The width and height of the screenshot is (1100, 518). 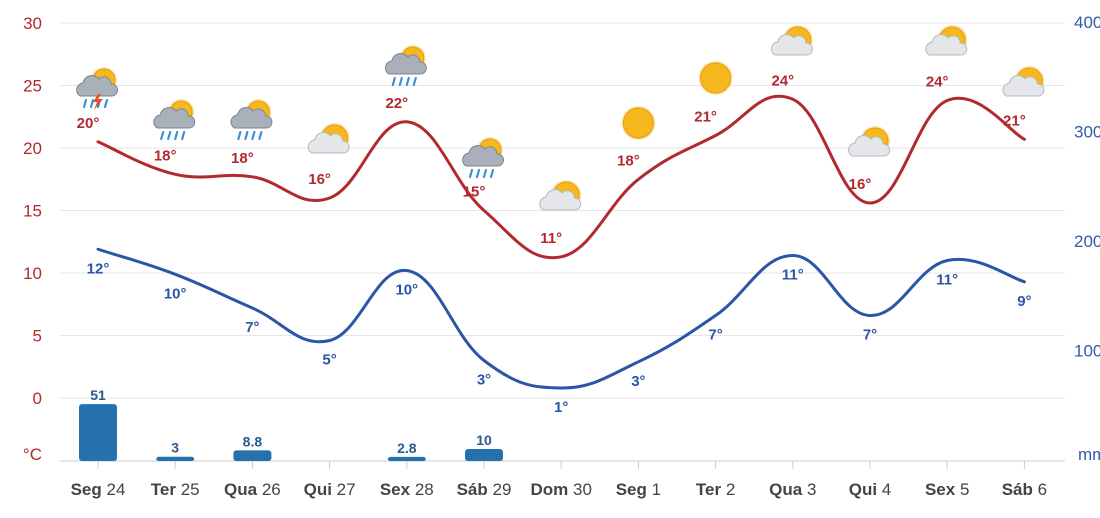 What do you see at coordinates (1087, 132) in the screenshot?
I see `y-right-tick-label: 300` at bounding box center [1087, 132].